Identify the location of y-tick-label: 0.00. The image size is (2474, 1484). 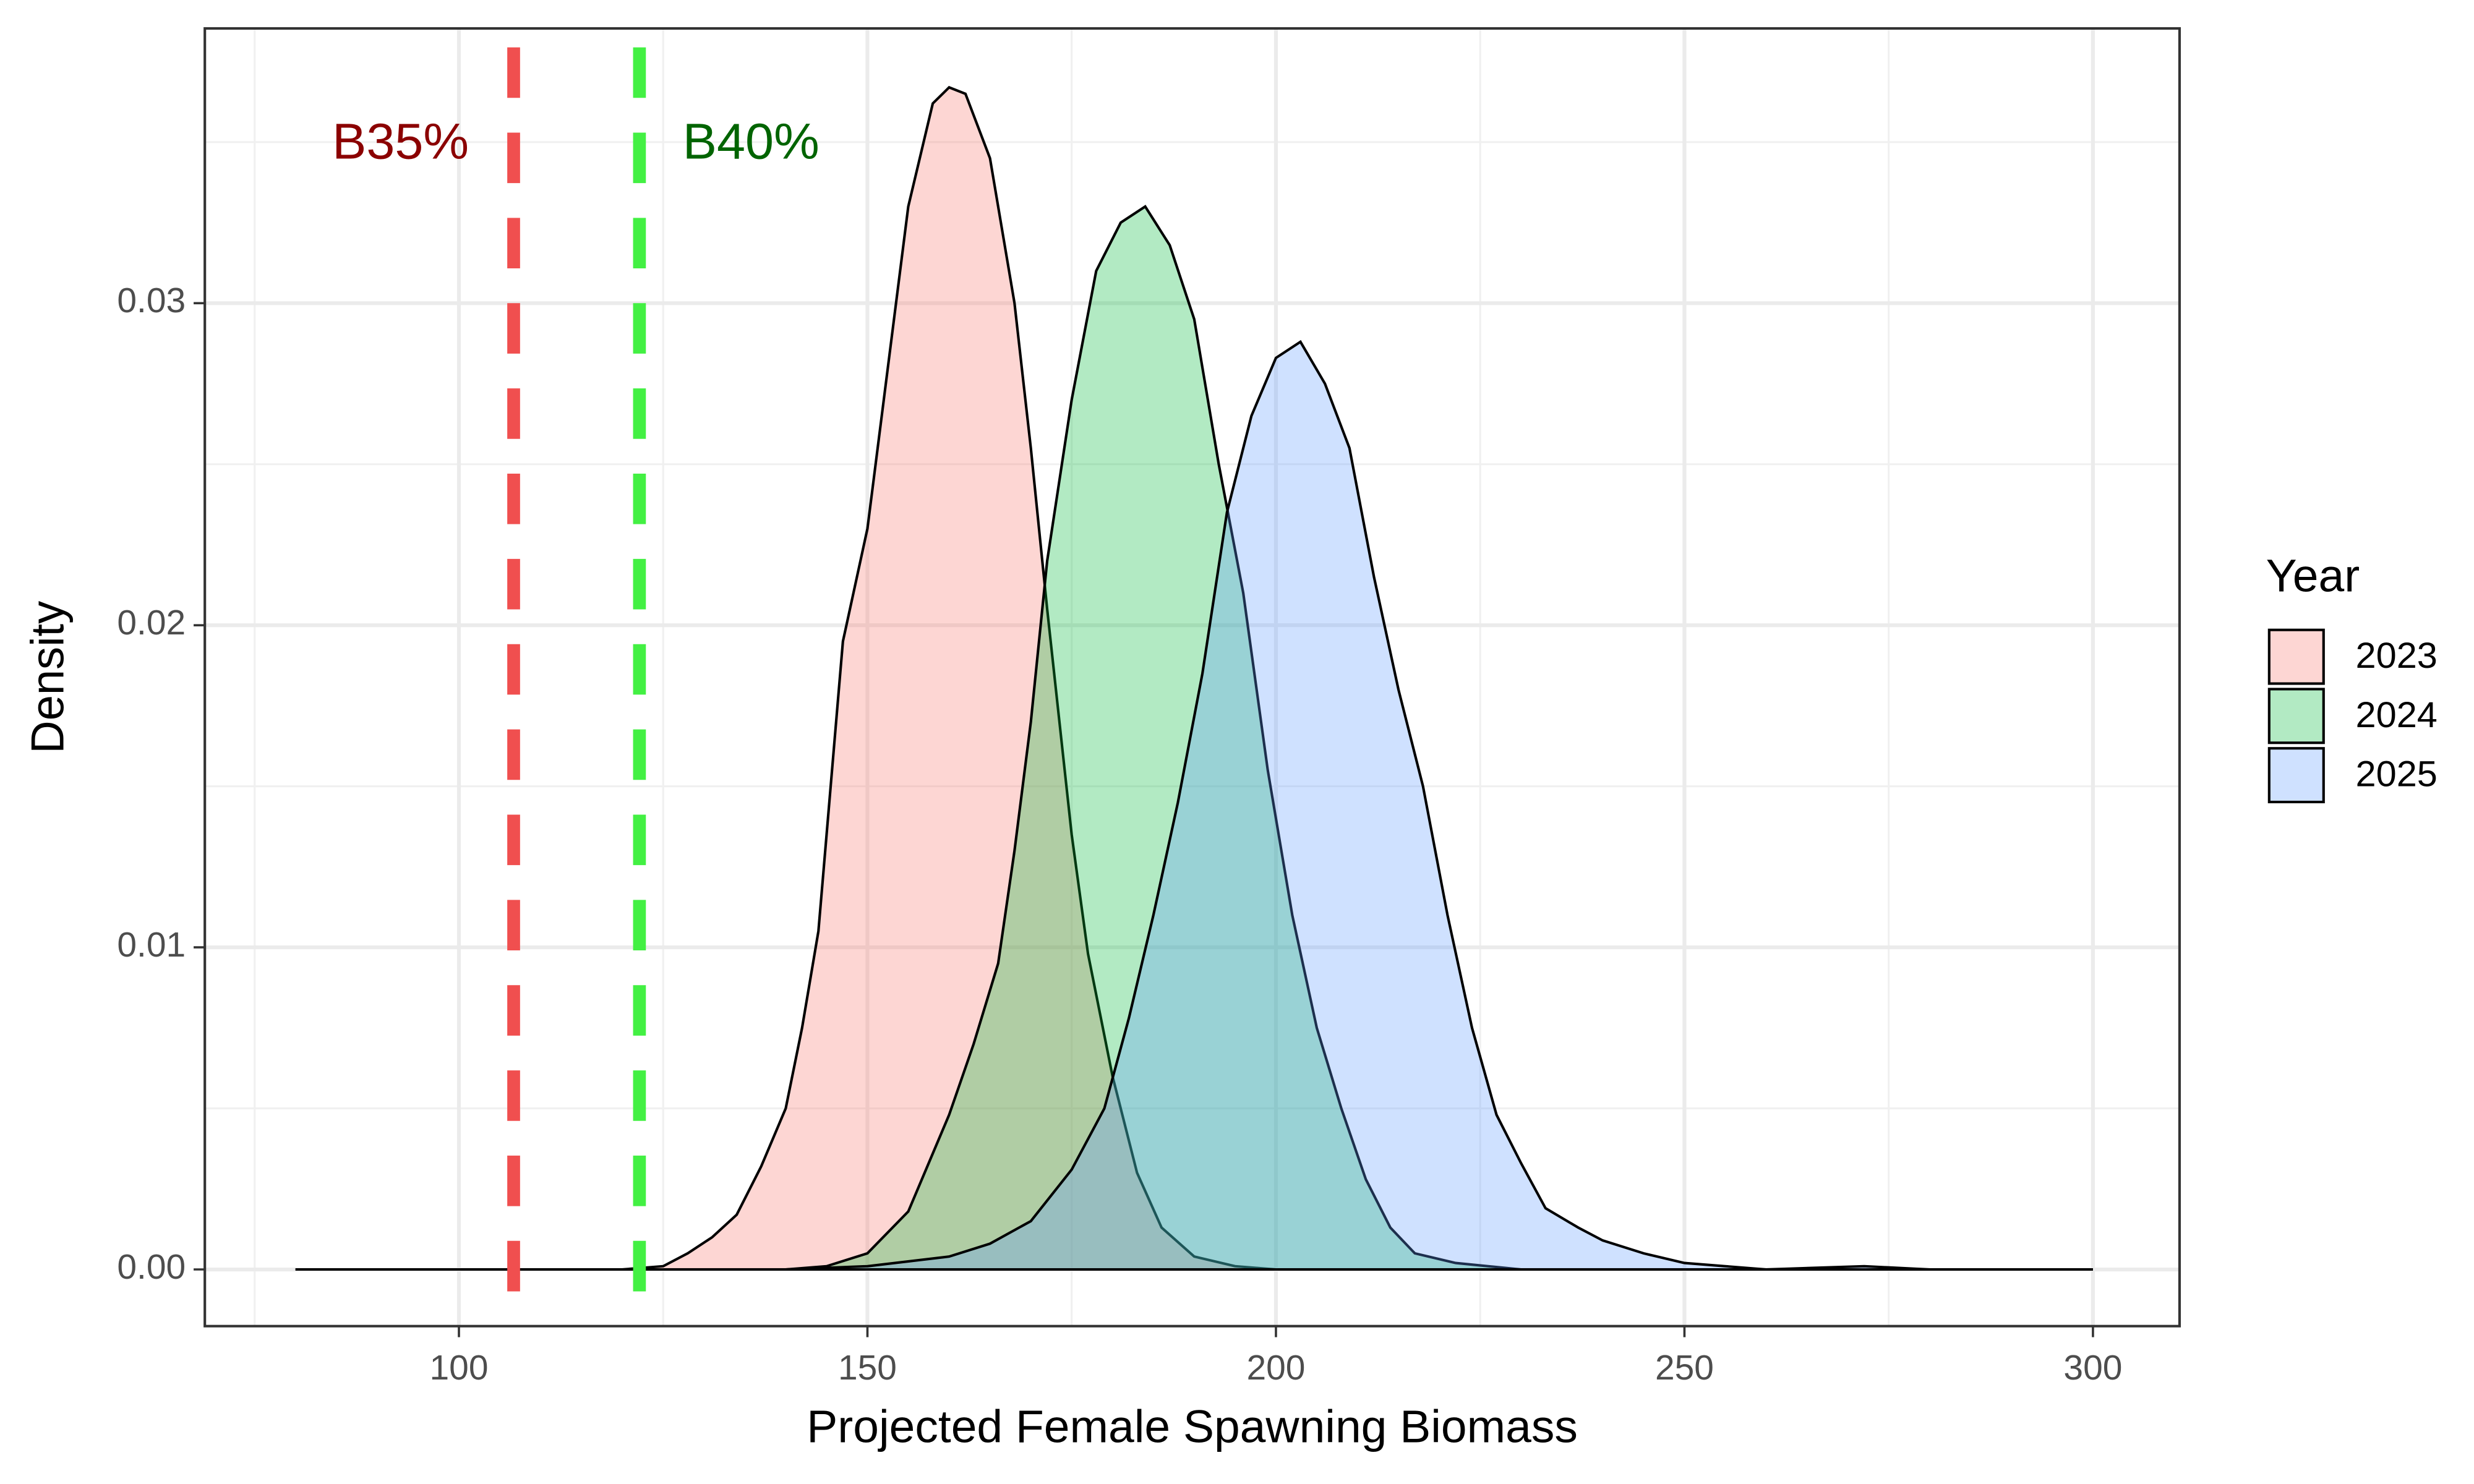
(151, 1266).